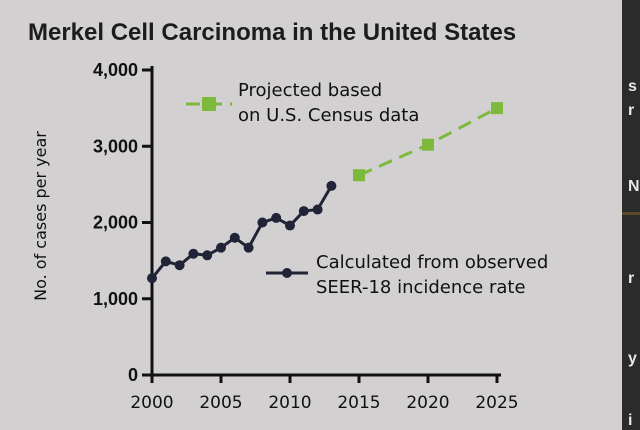 This screenshot has width=640, height=430. What do you see at coordinates (328, 115) in the screenshot?
I see `legend-label-projected: on U.S. Census data` at bounding box center [328, 115].